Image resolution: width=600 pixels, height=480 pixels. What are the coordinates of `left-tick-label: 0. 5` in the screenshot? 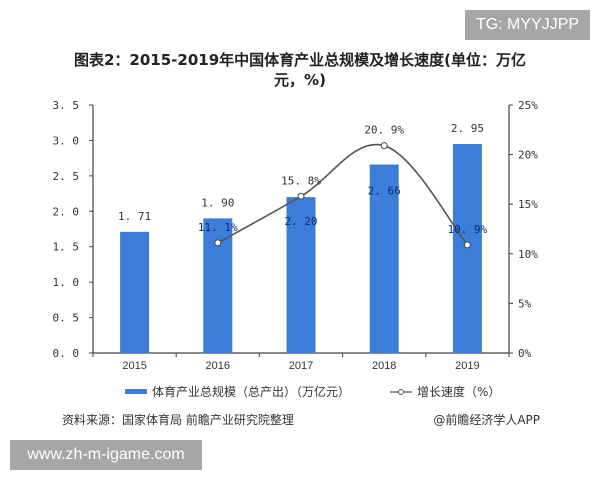 It's located at (66, 318).